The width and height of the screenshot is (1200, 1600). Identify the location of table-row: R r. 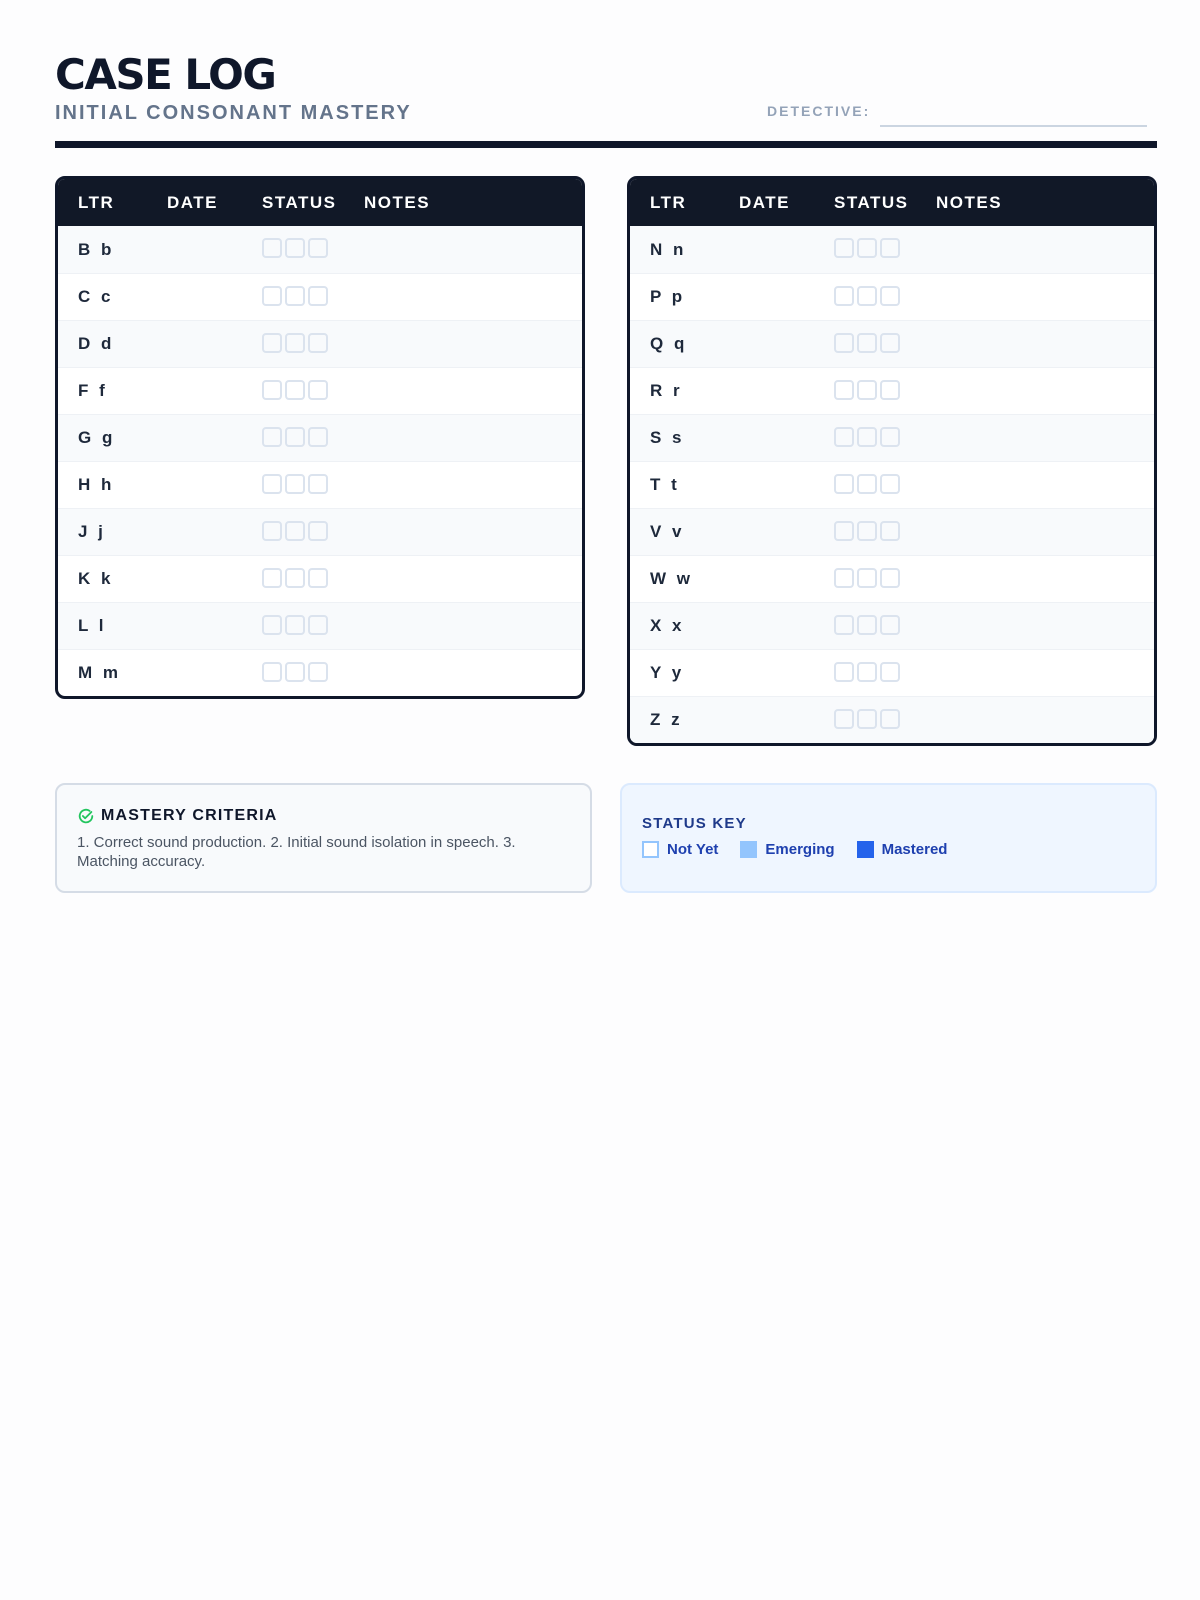
(892, 390).